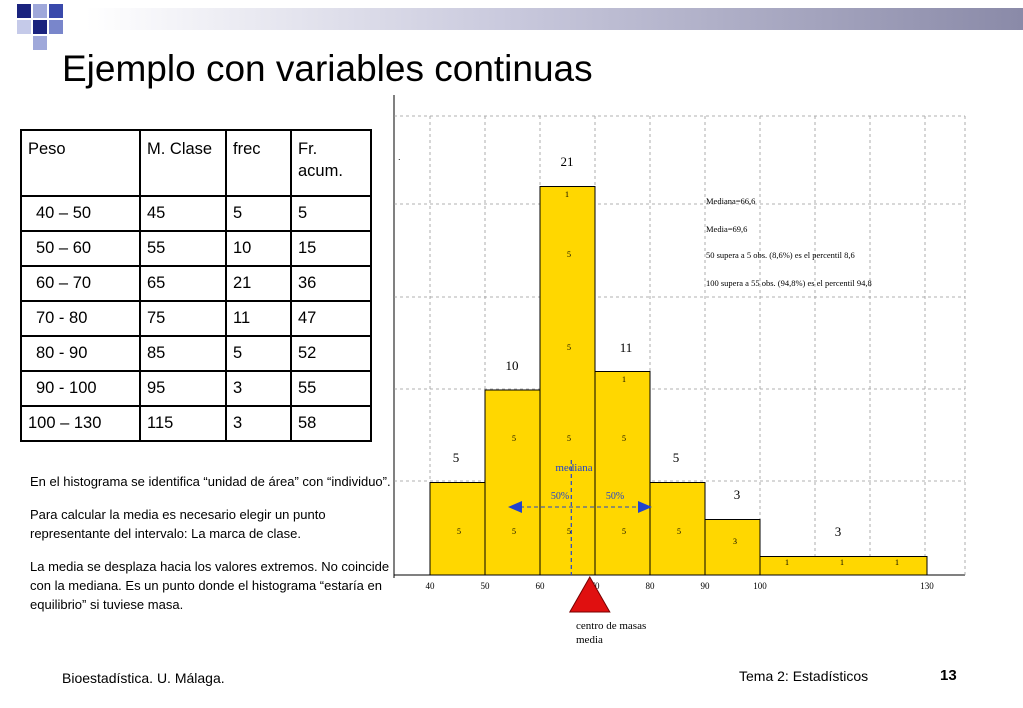  I want to click on table-cell: 100 – 130, so click(80, 423).